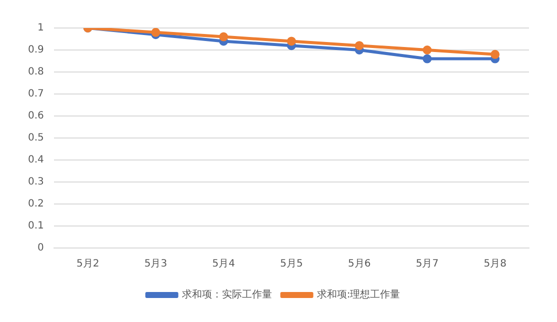  What do you see at coordinates (427, 264) in the screenshot?
I see `x-tick-label: 5月7` at bounding box center [427, 264].